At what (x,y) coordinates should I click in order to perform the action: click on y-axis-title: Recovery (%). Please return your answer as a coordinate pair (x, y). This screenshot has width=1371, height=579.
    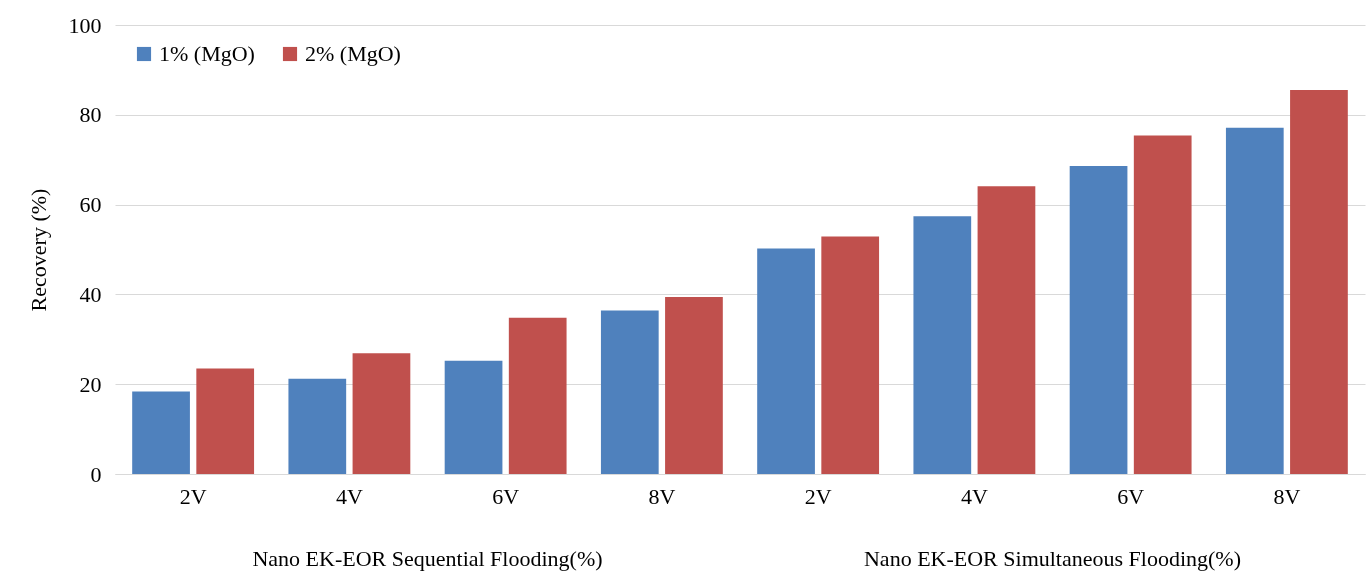
    Looking at the image, I should click on (38, 250).